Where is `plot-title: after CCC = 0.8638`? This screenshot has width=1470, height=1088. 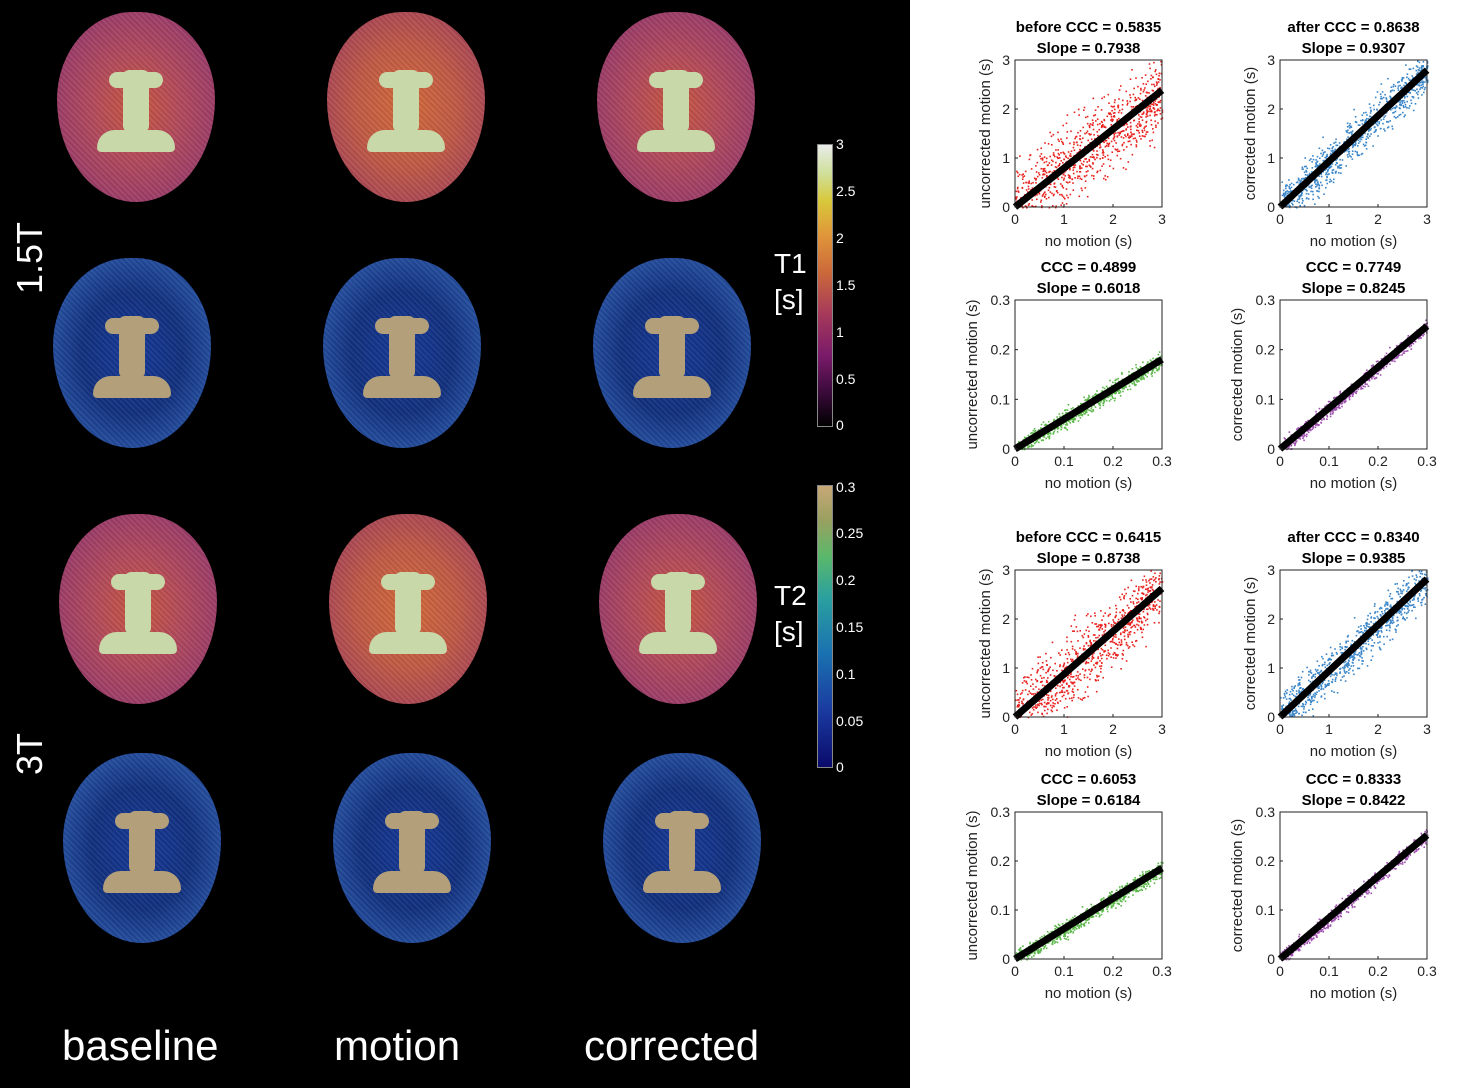 plot-title: after CCC = 0.8638 is located at coordinates (1353, 27).